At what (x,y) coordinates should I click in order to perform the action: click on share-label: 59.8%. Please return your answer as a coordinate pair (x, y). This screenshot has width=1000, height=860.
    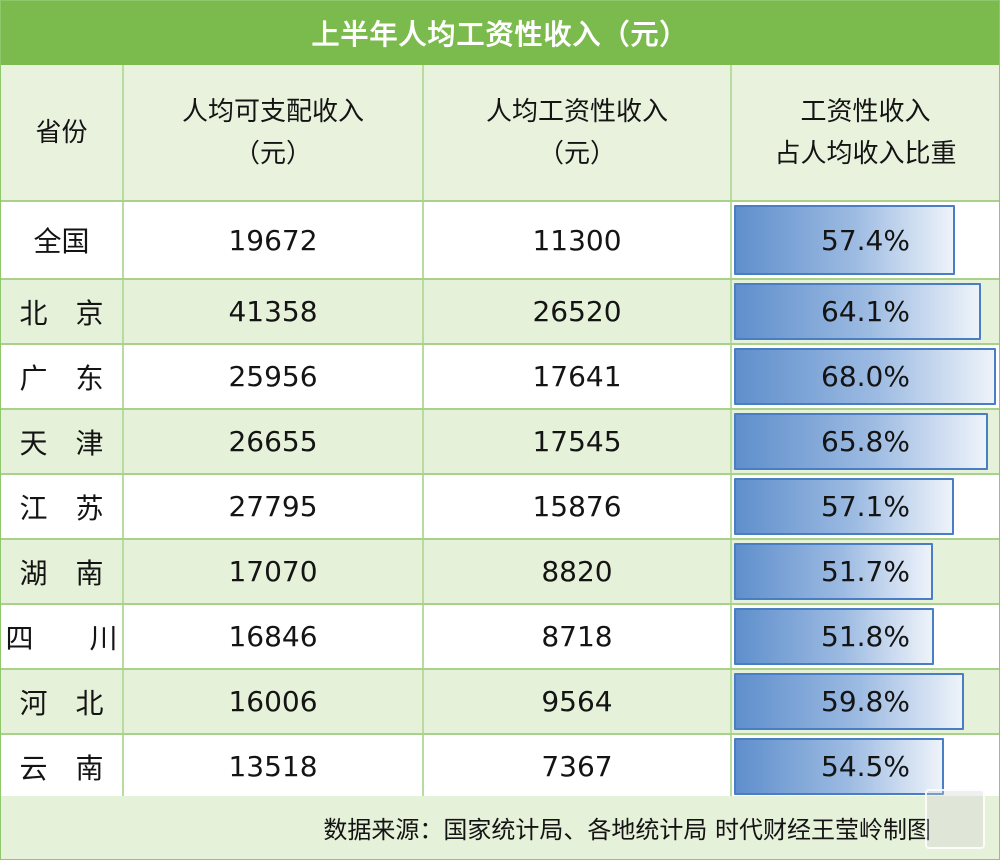
    Looking at the image, I should click on (865, 701).